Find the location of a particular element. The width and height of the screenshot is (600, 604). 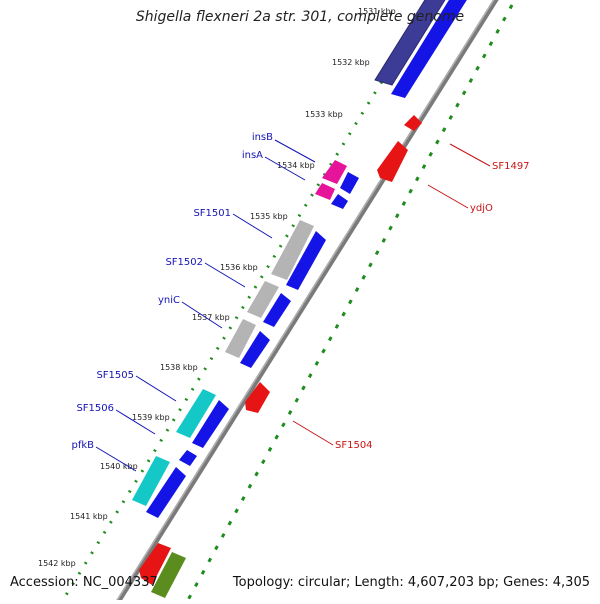

gene-label: SF1506 is located at coordinates (95, 408).